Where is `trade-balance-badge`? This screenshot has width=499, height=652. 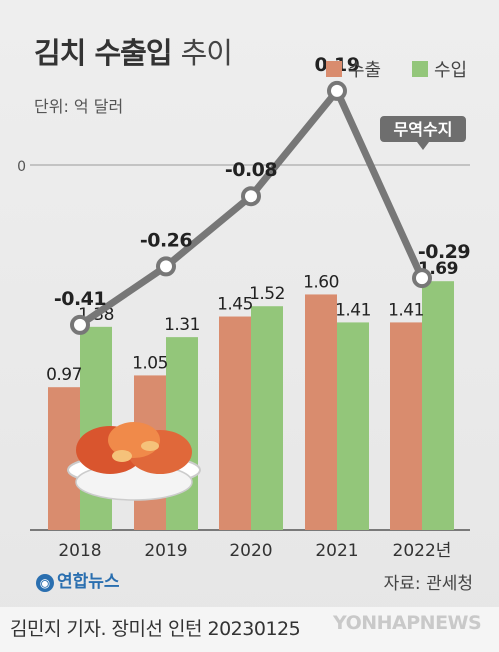 trade-balance-badge is located at coordinates (423, 129).